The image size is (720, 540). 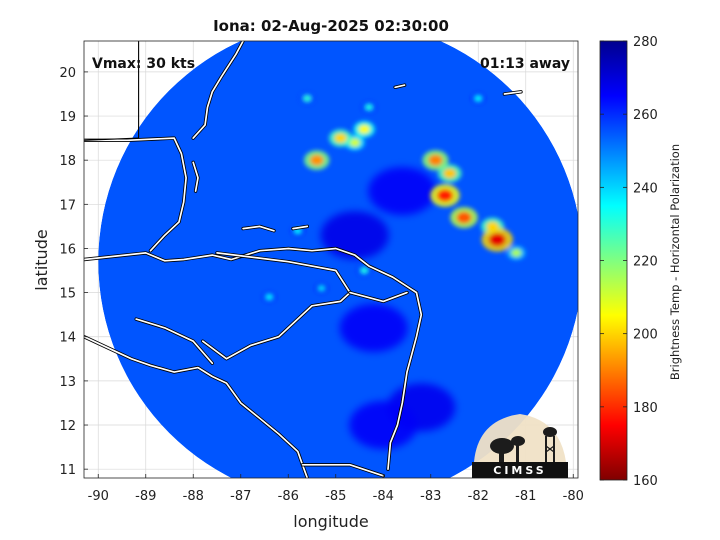 I want to click on colorbar-tick-label: 220, so click(x=645, y=262).